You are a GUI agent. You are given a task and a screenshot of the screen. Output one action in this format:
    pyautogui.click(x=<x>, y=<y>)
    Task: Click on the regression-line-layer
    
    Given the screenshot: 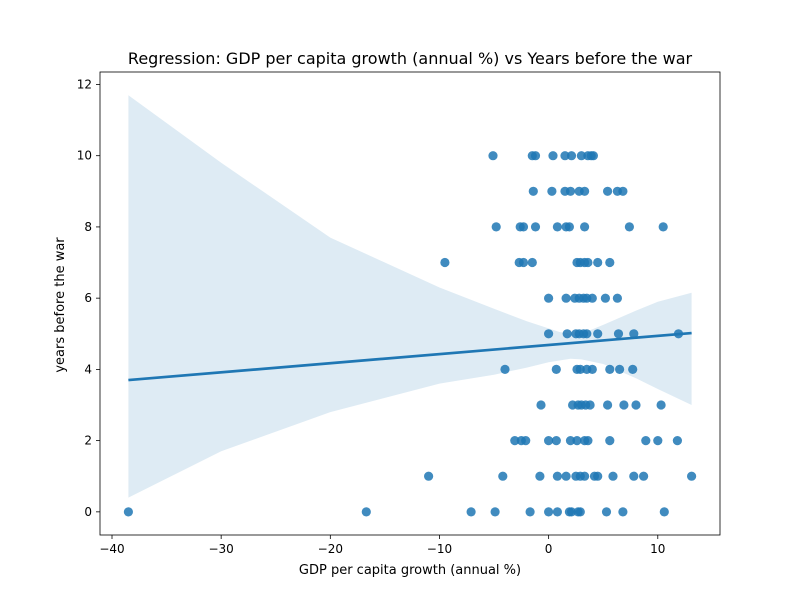 What is the action you would take?
    pyautogui.click(x=410, y=356)
    